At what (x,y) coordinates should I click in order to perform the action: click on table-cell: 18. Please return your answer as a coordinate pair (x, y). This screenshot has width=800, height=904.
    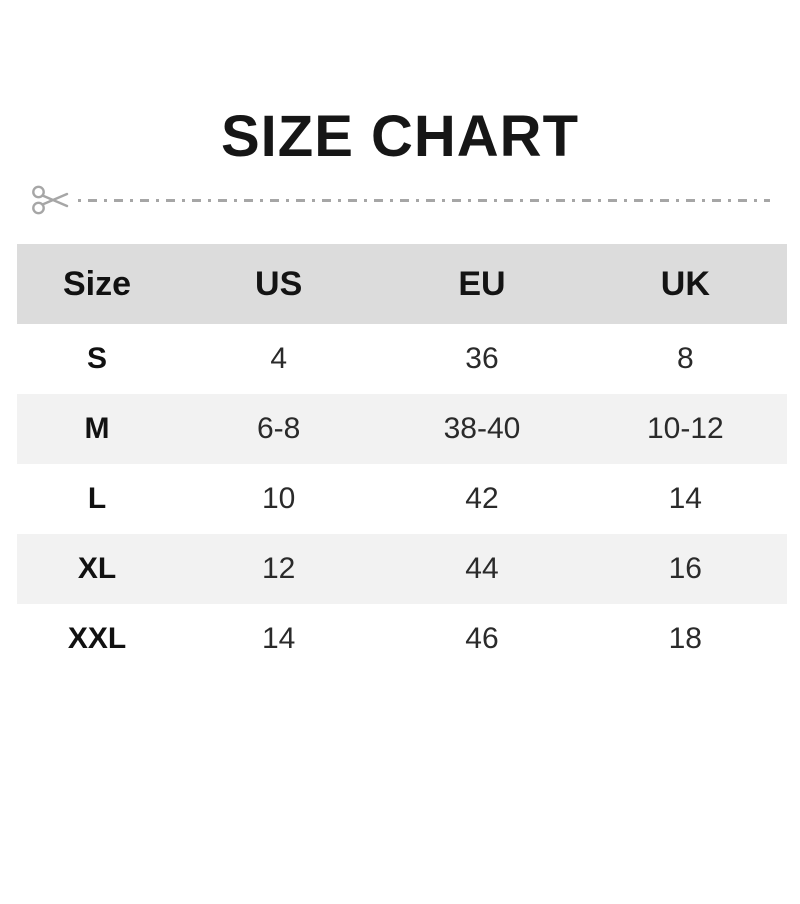
    Looking at the image, I should click on (685, 638).